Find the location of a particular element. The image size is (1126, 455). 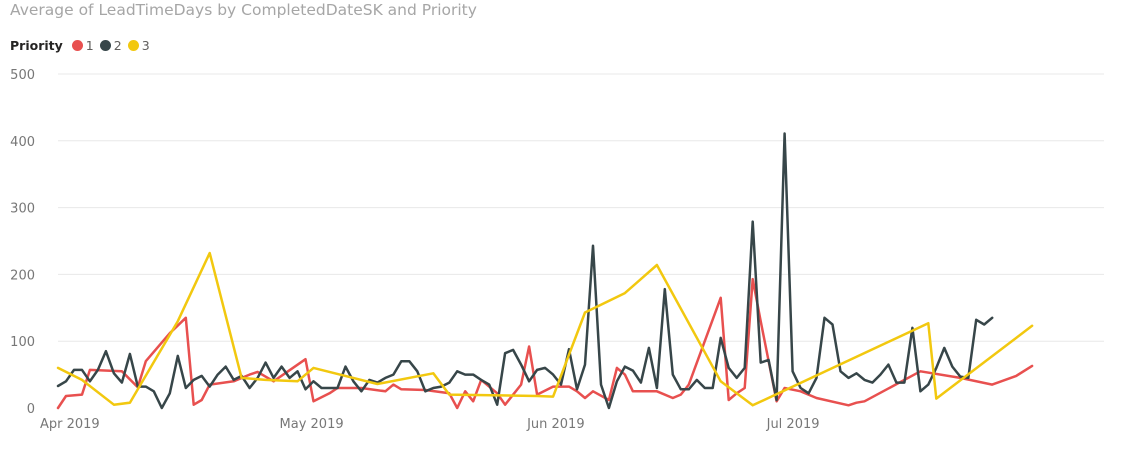

y-tick-label: 500 is located at coordinates (22, 75).